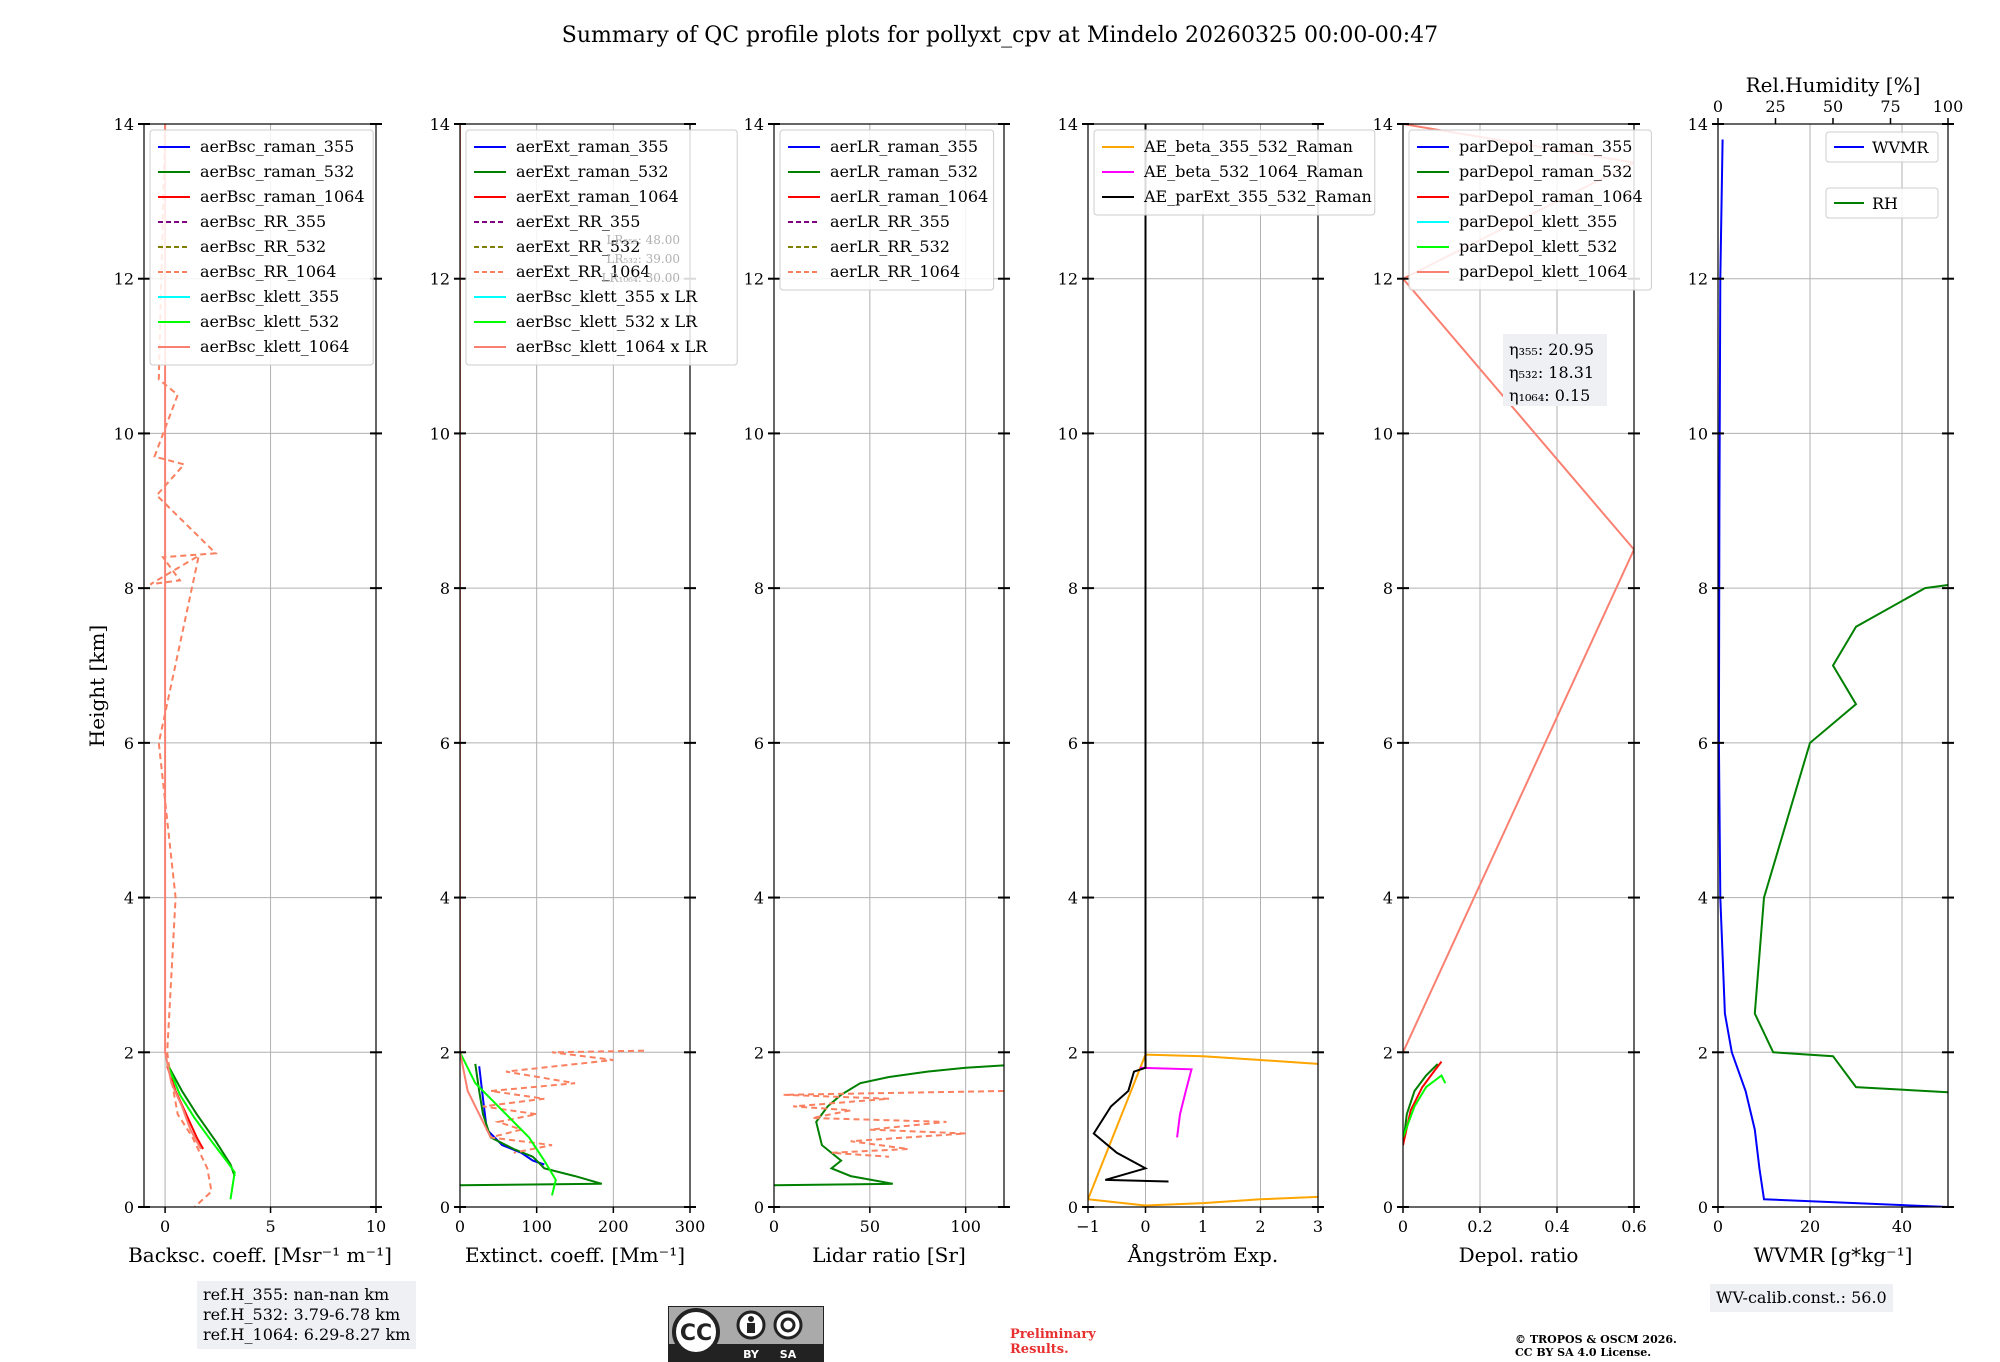  I want to click on legend-label: aerLR_RR_532, so click(890, 246).